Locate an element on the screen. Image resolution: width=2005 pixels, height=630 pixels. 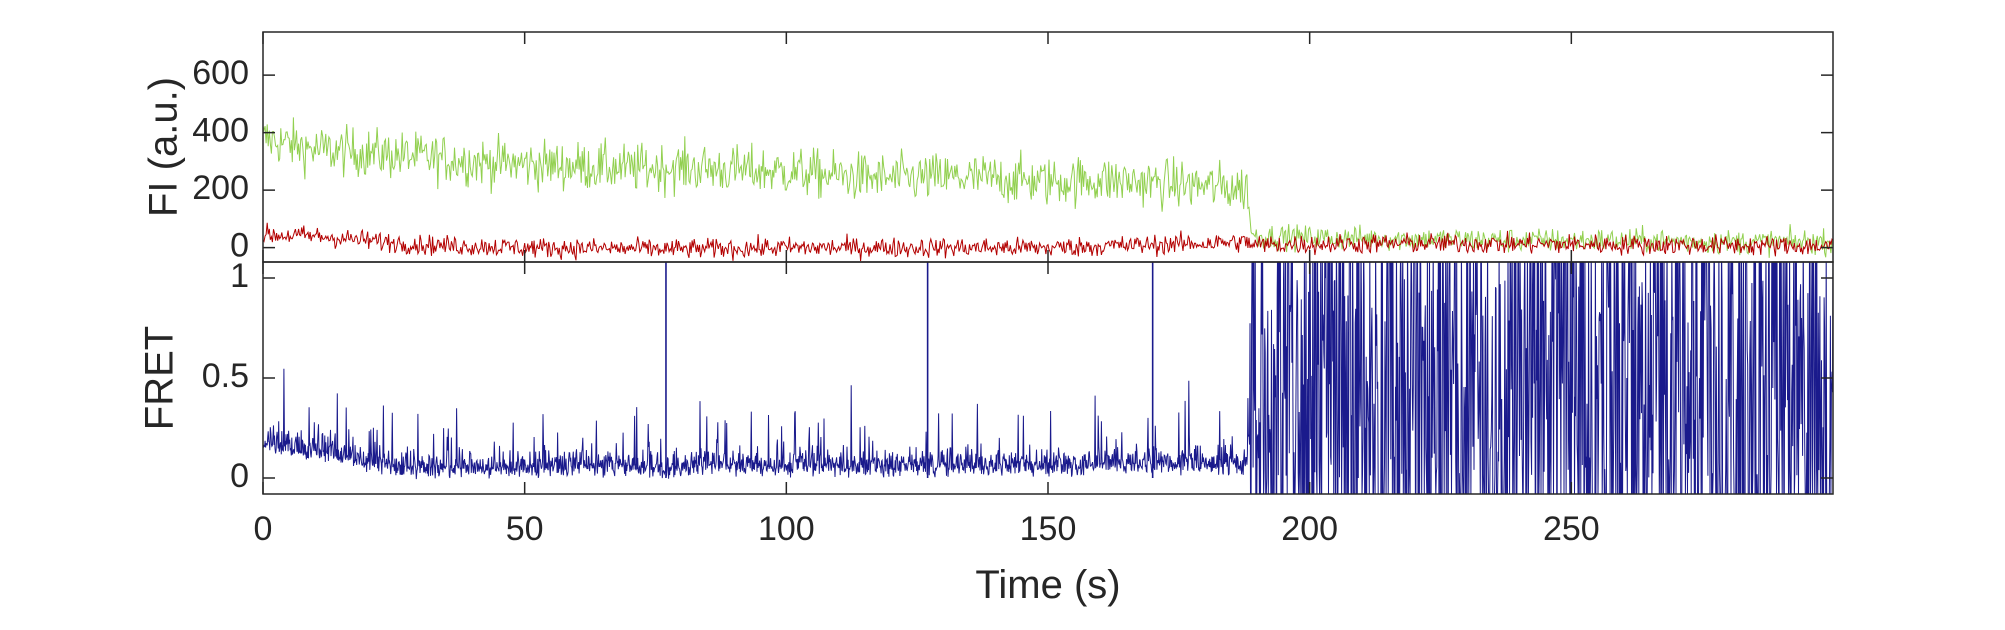
y-tick-label: 600 is located at coordinates (220, 73).